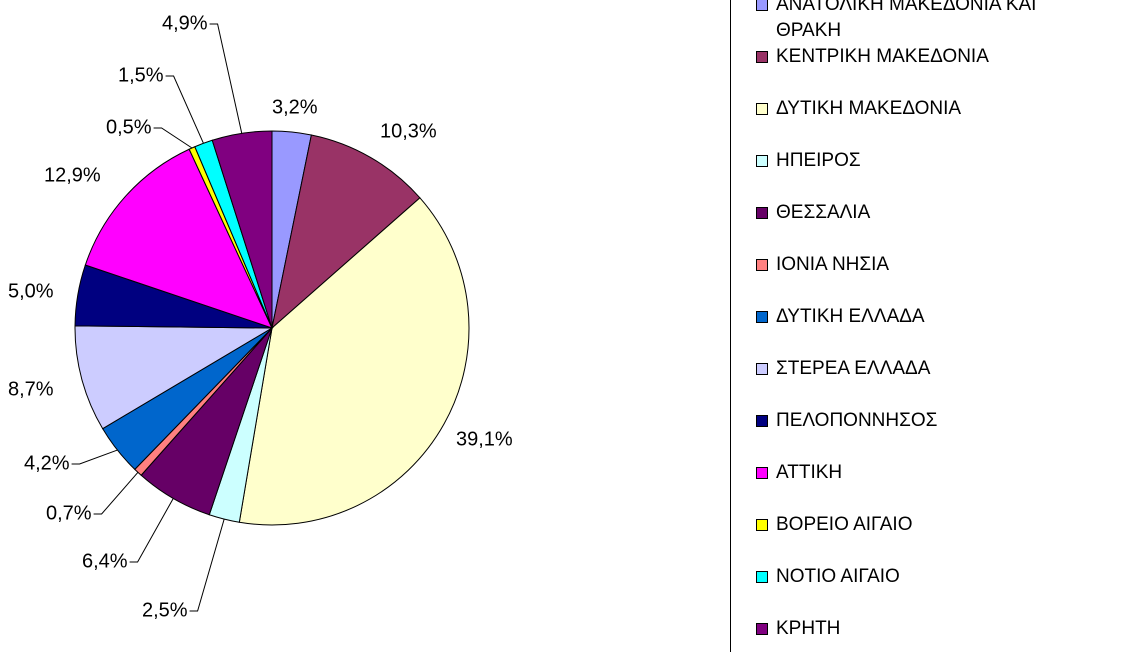 Image resolution: width=1138 pixels, height=652 pixels. What do you see at coordinates (916, 213) in the screenshot?
I see `legend-item: ΘΕΣΣΑΛΙΑ` at bounding box center [916, 213].